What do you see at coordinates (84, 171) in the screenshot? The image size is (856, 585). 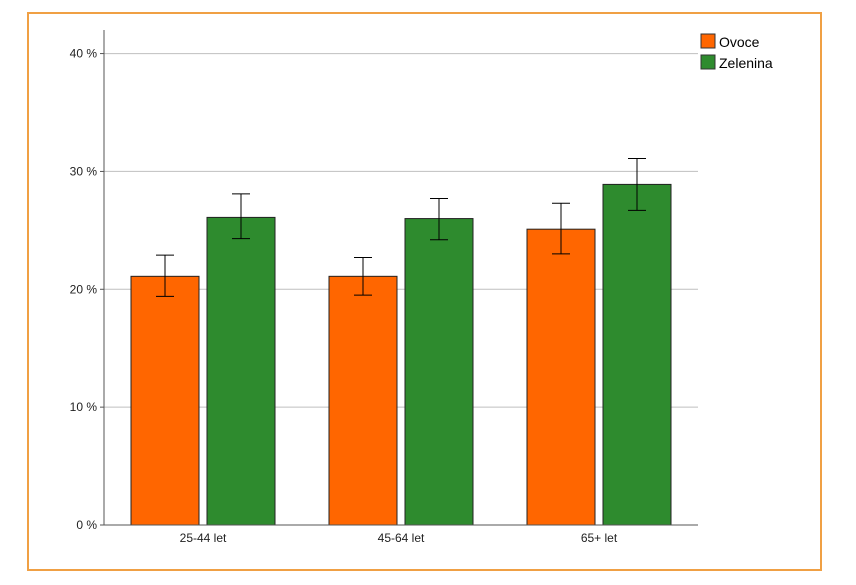 I see `y-tick-label: 30 %` at bounding box center [84, 171].